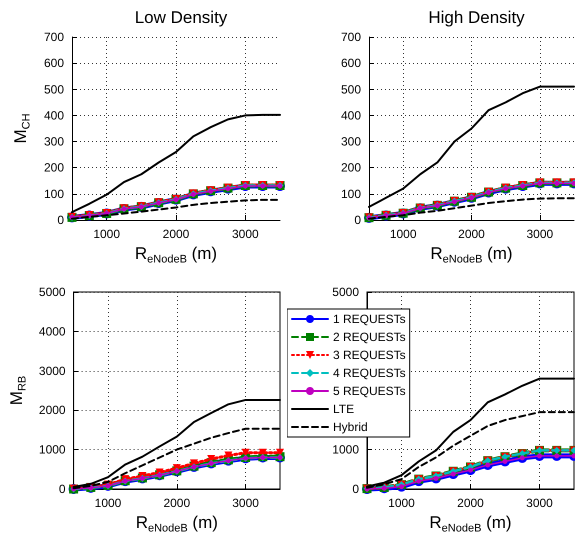 This screenshot has height=539, width=575. Describe the element at coordinates (477, 17) in the screenshot. I see `chart-title: High Density` at that location.